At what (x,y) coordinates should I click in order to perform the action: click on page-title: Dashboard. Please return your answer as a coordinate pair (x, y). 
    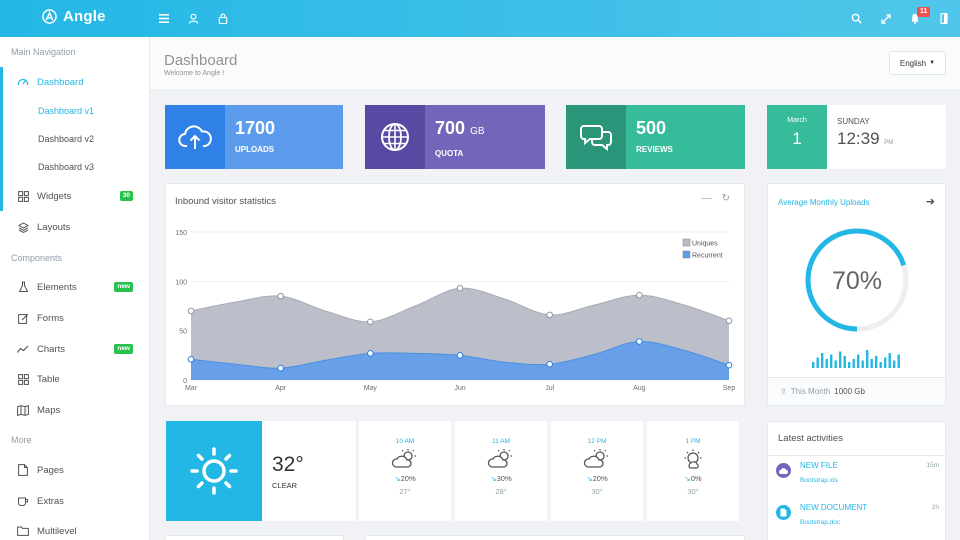
    Looking at the image, I should click on (201, 60).